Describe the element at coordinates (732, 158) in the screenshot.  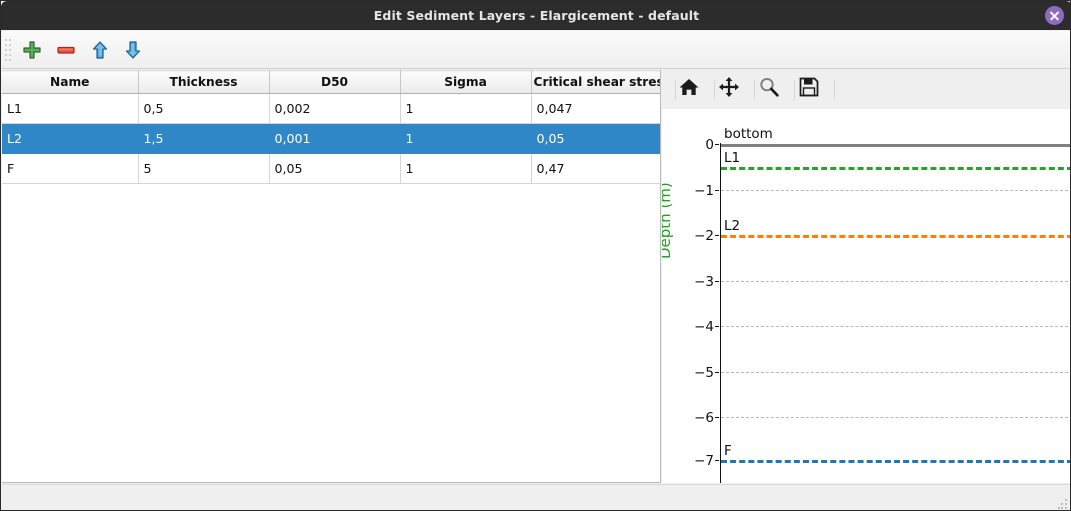
I see `series-label-l1: L1` at that location.